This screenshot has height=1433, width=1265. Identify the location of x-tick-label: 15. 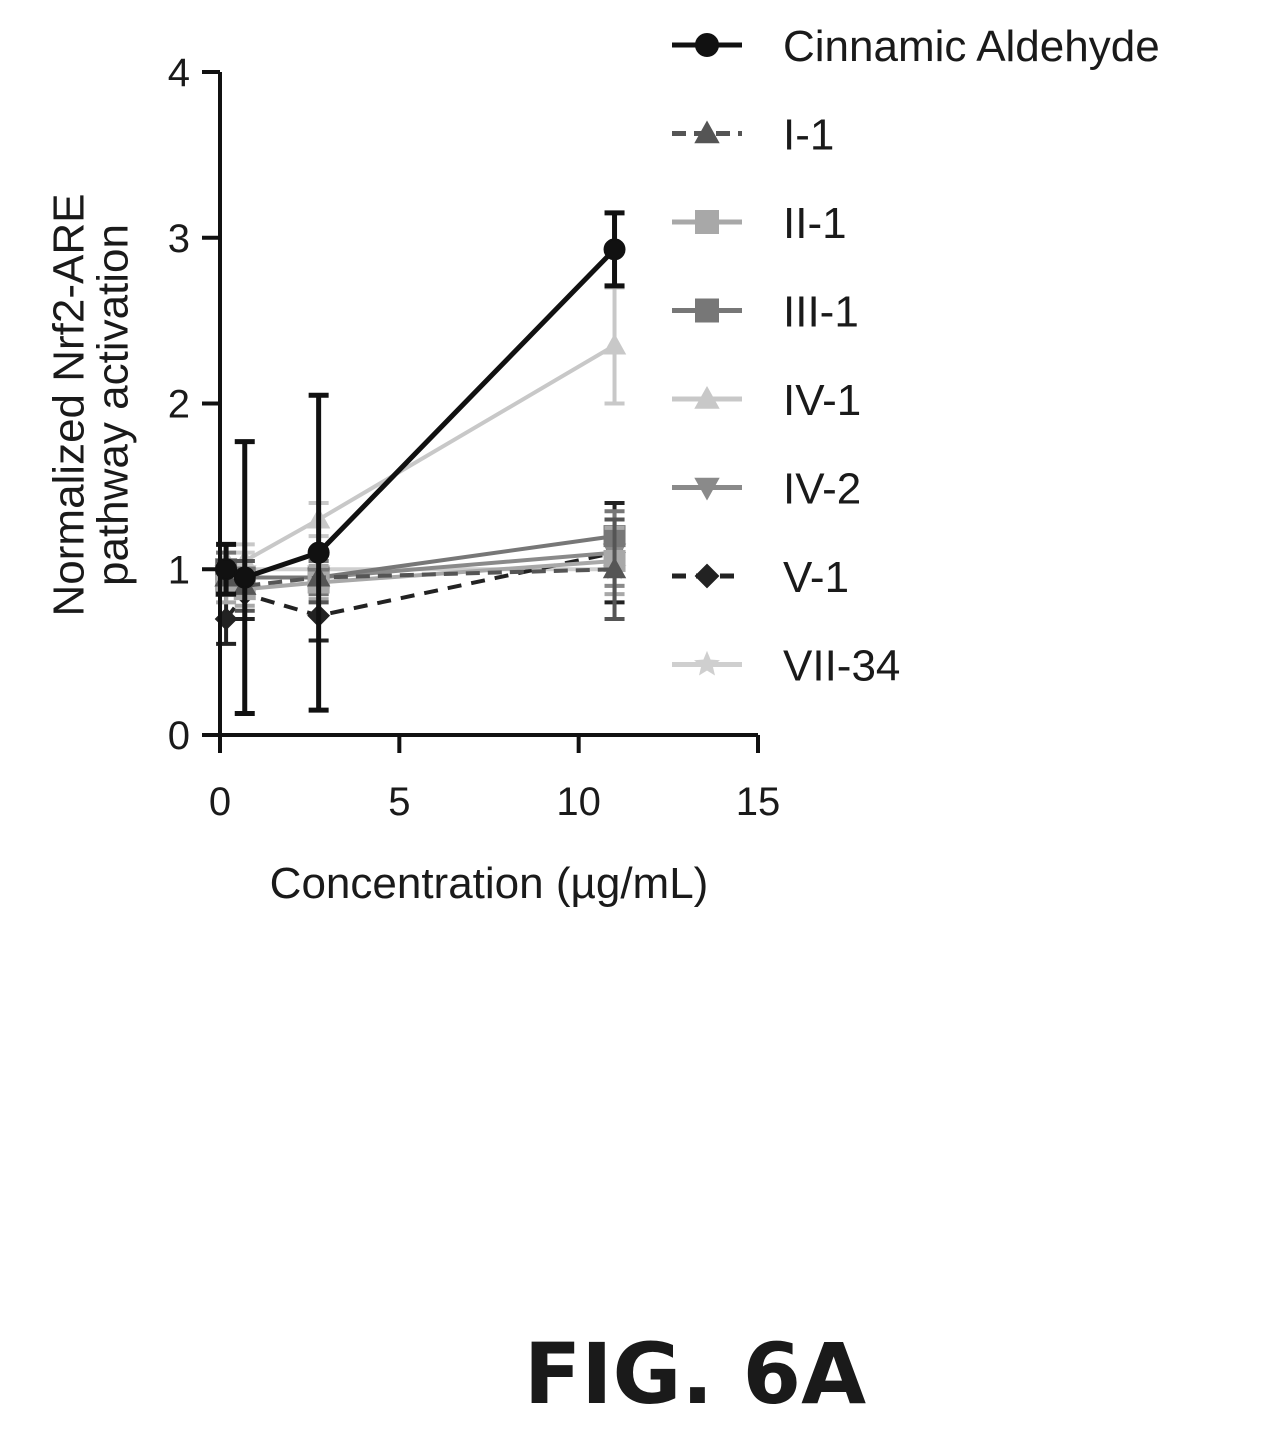
(758, 802).